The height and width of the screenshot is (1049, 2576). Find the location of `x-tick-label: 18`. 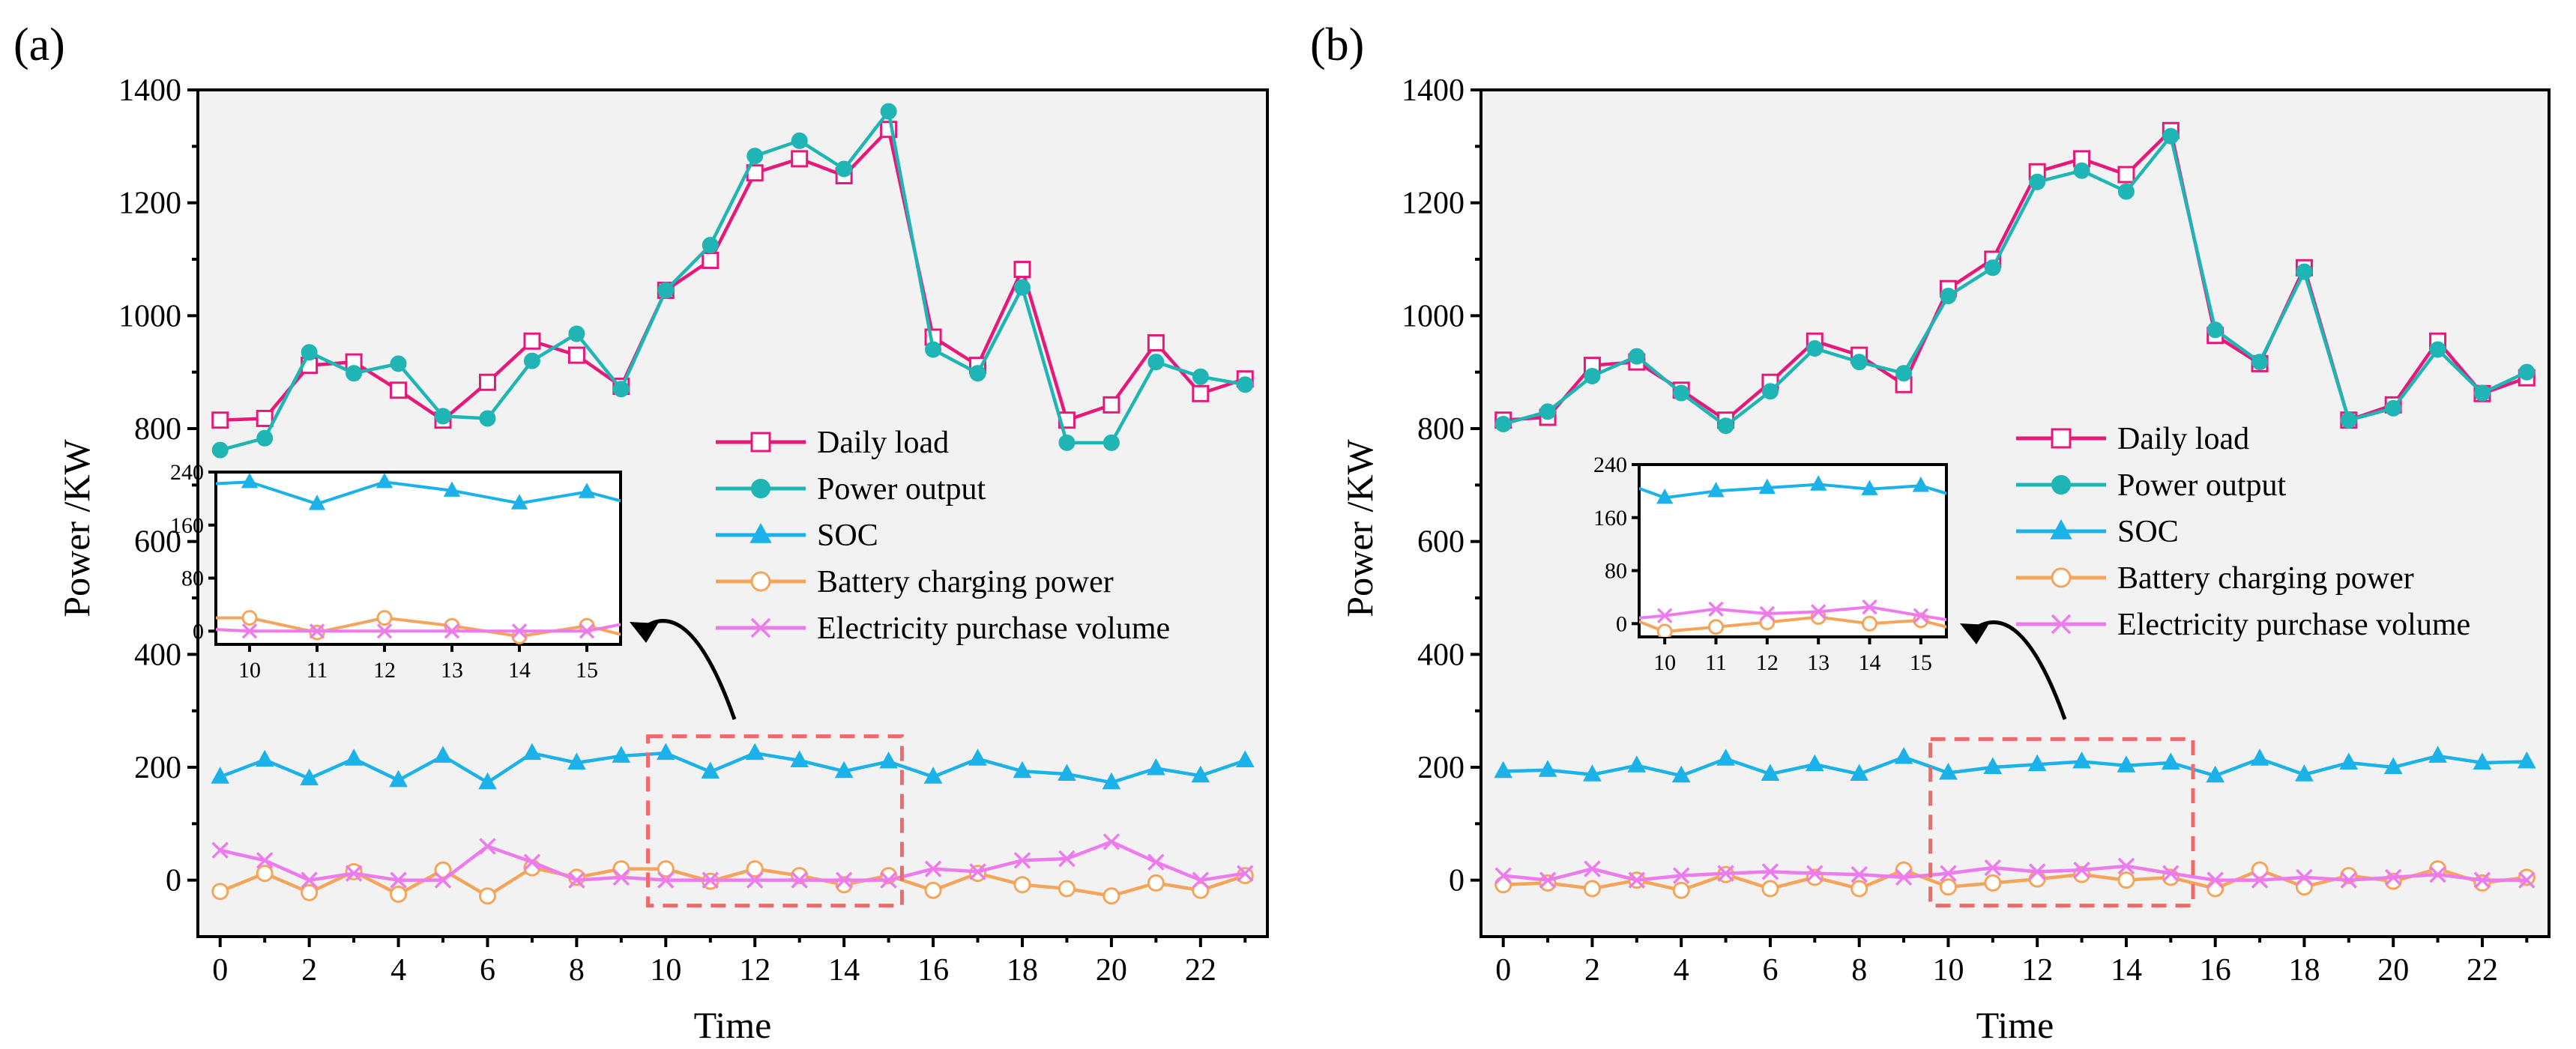

x-tick-label: 18 is located at coordinates (1022, 971).